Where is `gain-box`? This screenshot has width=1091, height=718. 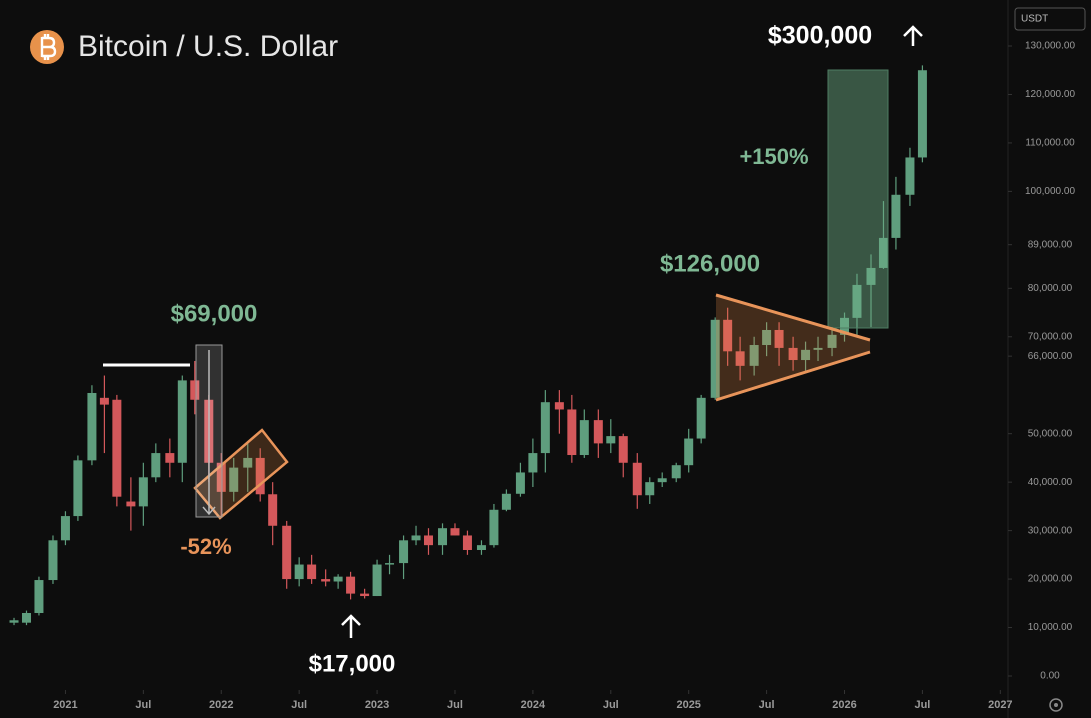 gain-box is located at coordinates (858, 199).